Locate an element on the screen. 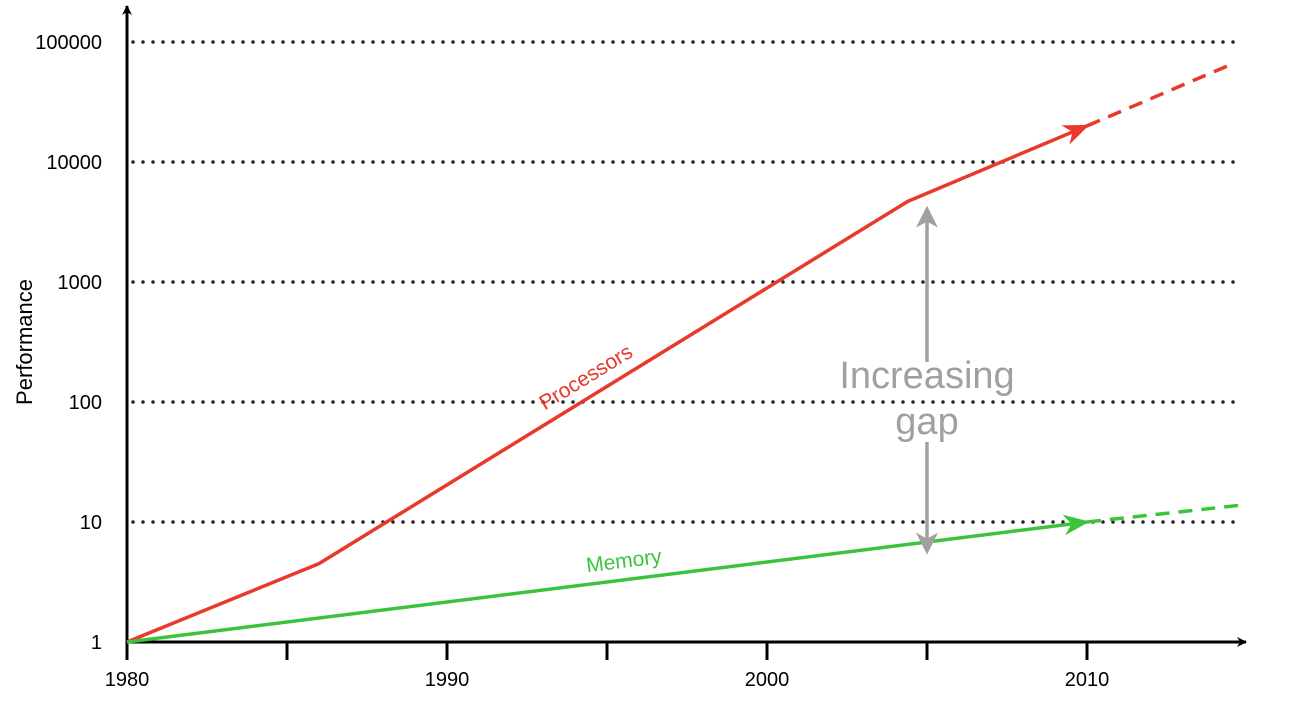  y-tick-label-100: 100 is located at coordinates (85, 403).